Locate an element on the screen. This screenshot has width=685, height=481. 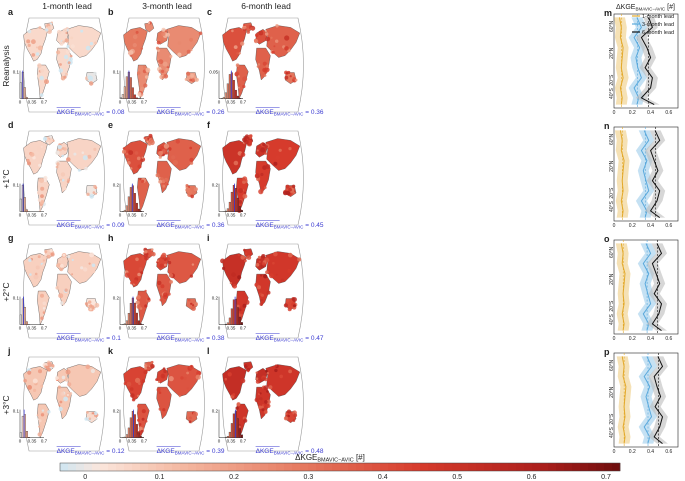
hist-x-tick: 0.35 is located at coordinates (231, 328).